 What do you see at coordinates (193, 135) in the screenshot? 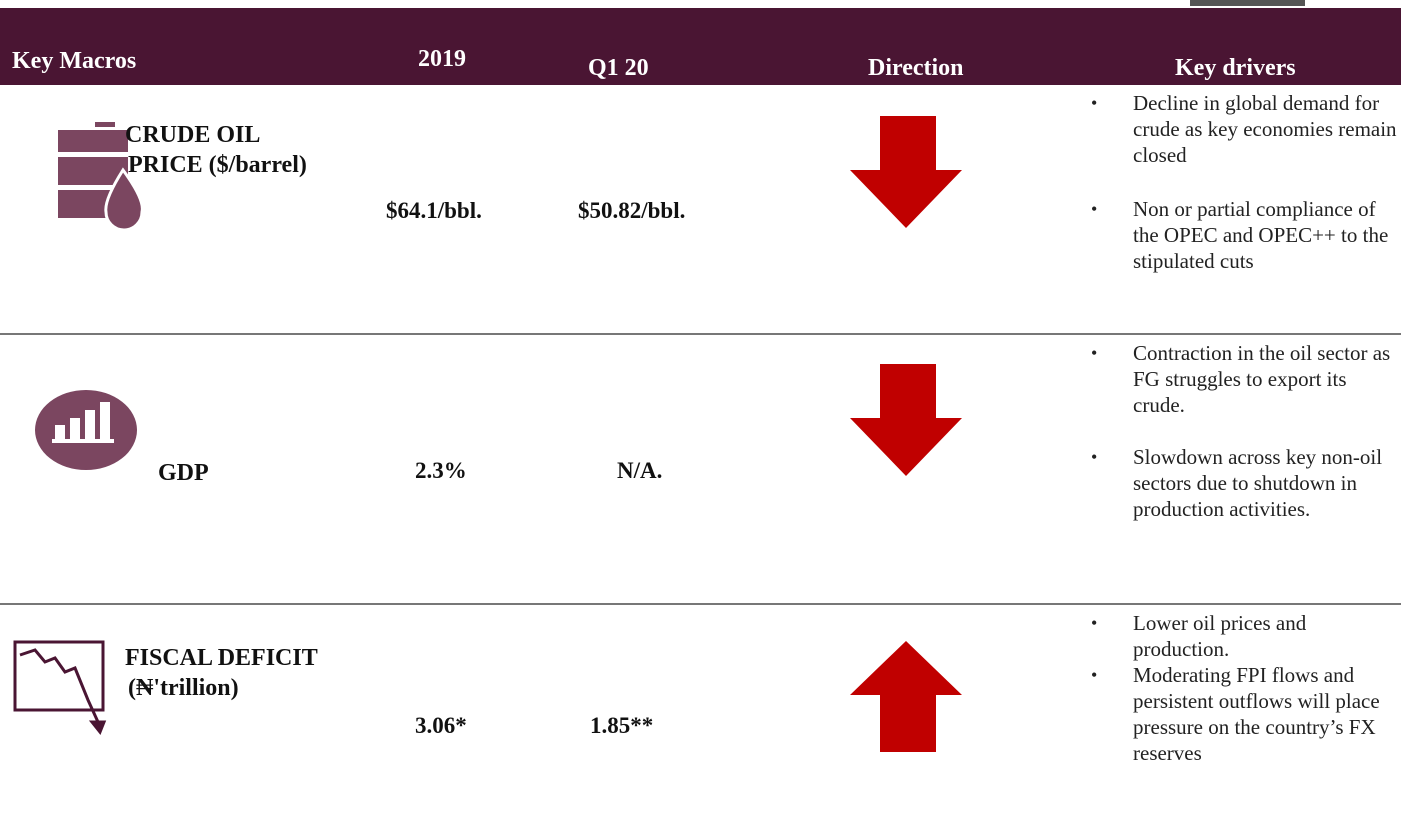
I see `macro-label: CRUDE OIL` at bounding box center [193, 135].